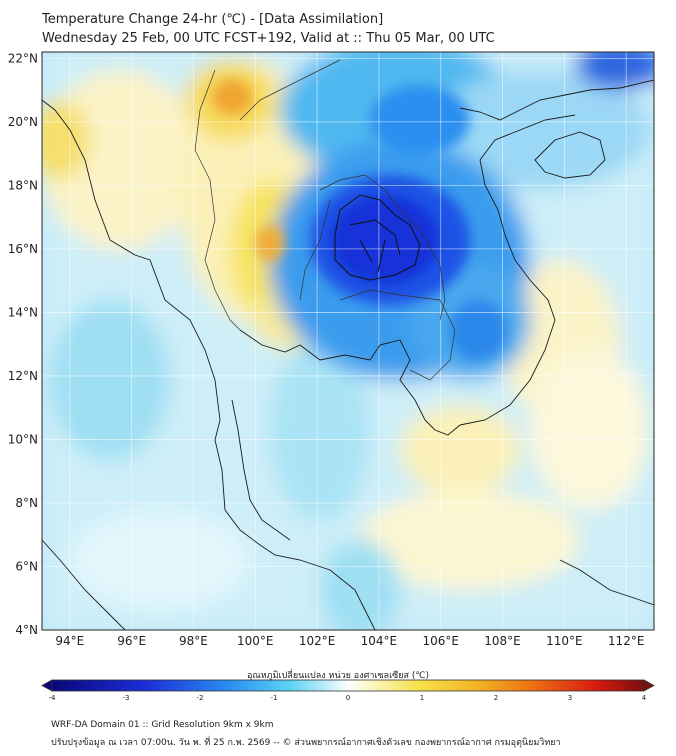 This screenshot has width=676, height=756. I want to click on lat-label: 8°N, so click(26, 503).